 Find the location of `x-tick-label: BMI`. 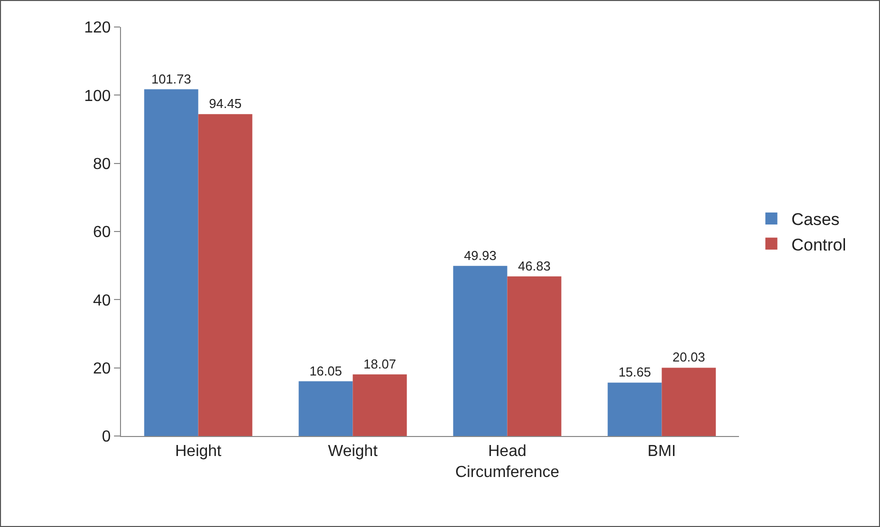

x-tick-label: BMI is located at coordinates (662, 451).